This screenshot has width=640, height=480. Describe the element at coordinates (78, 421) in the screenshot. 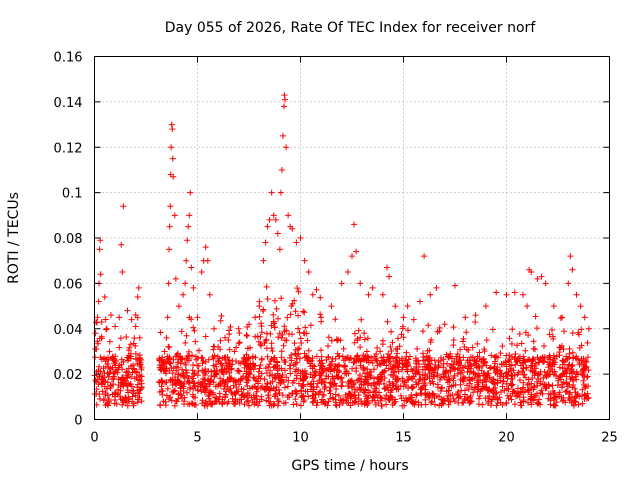

I see `y-tick-label: 0` at that location.